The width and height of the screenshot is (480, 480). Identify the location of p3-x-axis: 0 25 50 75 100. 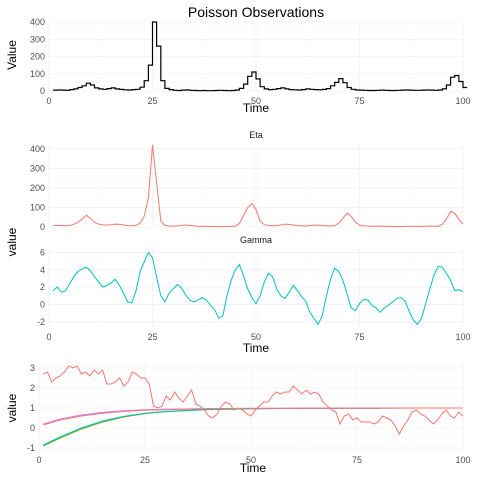
(253, 460).